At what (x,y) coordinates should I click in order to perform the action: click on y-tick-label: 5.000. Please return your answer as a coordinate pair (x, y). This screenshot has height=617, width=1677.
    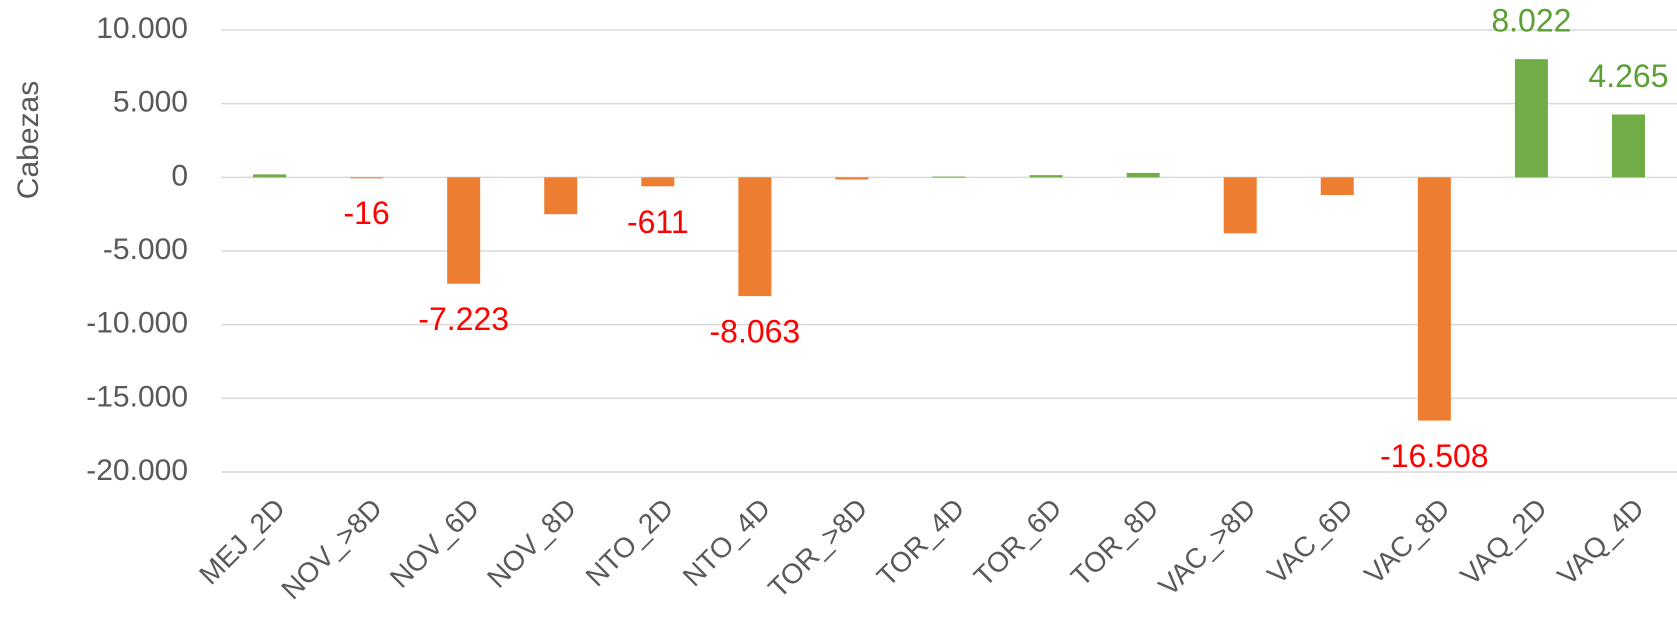
    Looking at the image, I should click on (150, 102).